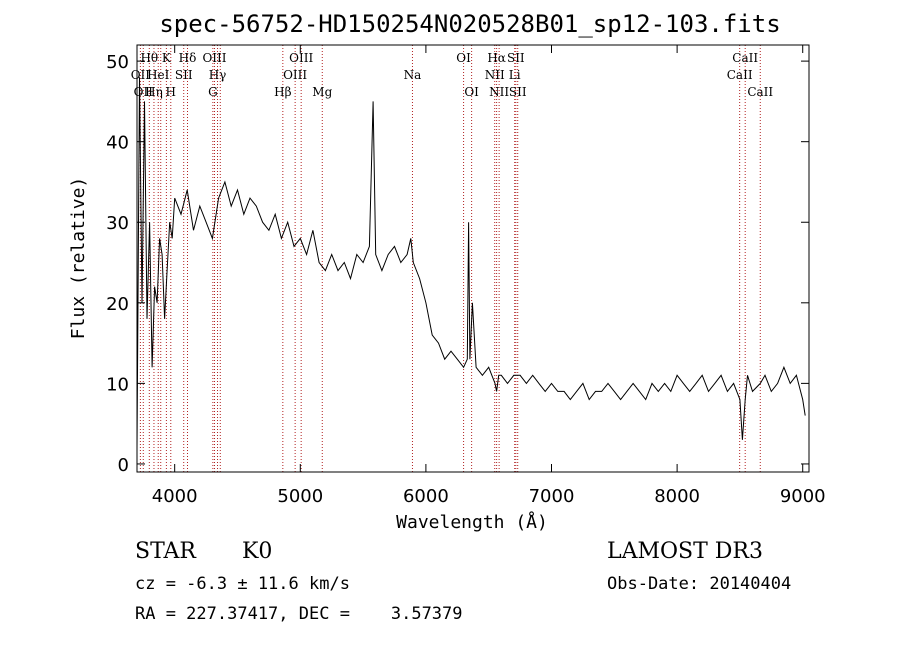 Image resolution: width=900 pixels, height=649 pixels. What do you see at coordinates (552, 496) in the screenshot?
I see `x-tick-label: 7000` at bounding box center [552, 496].